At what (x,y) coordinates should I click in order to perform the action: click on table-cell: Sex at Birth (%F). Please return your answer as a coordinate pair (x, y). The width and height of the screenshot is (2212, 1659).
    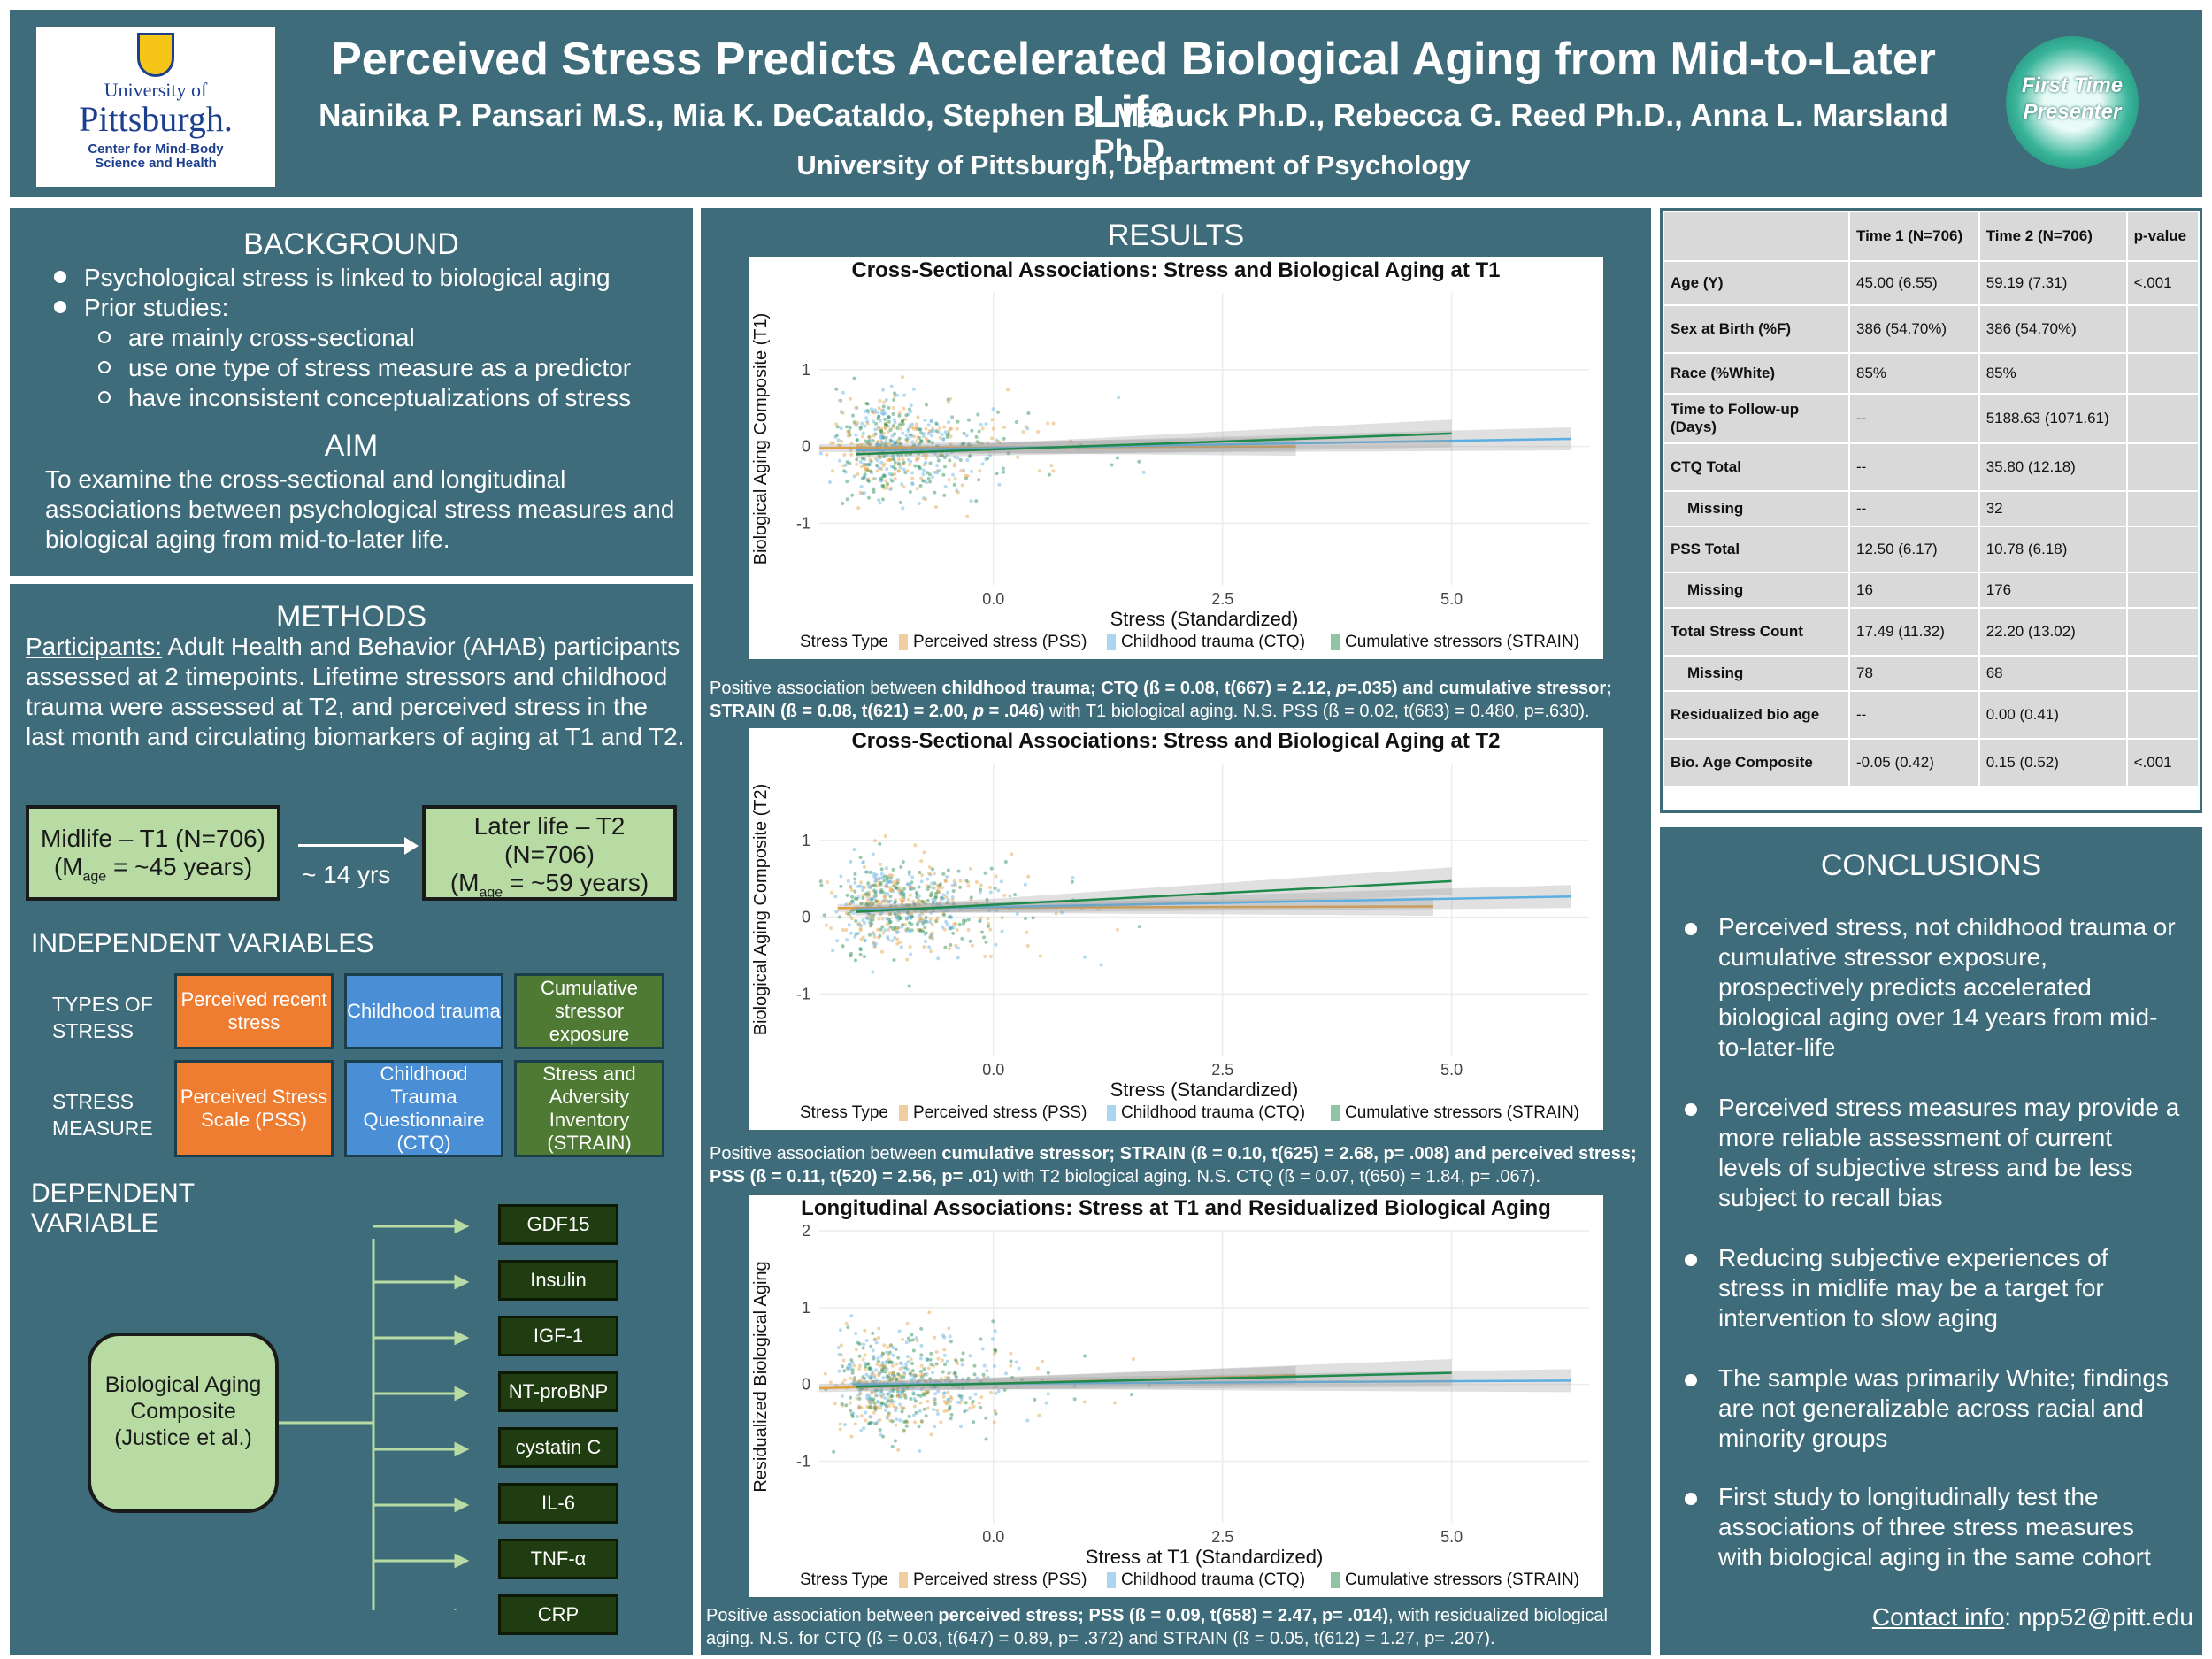
    Looking at the image, I should click on (1757, 329).